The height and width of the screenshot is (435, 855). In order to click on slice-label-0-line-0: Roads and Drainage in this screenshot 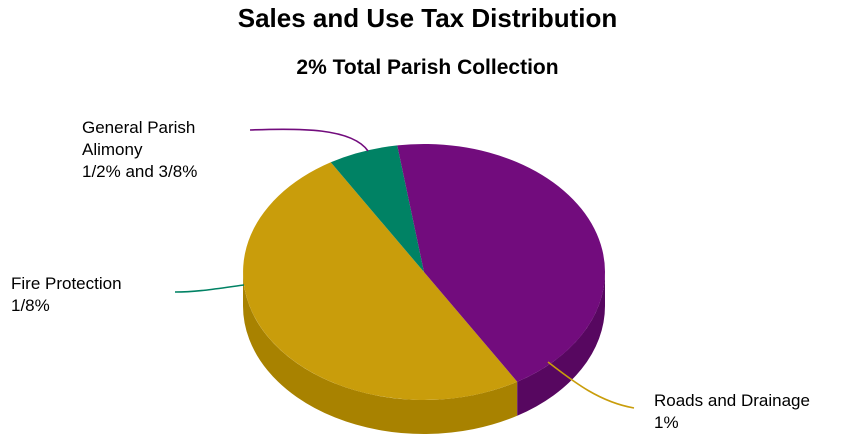, I will do `click(732, 400)`.